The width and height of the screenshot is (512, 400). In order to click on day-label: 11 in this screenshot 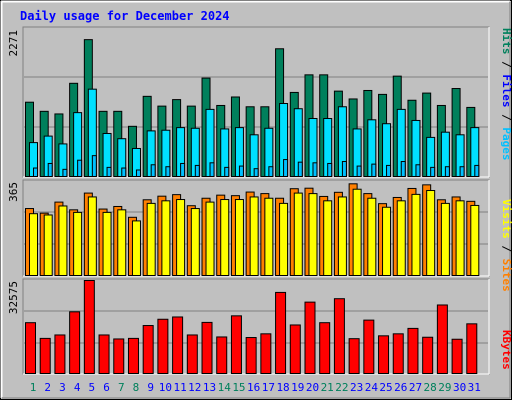, I will do `click(179, 387)`.